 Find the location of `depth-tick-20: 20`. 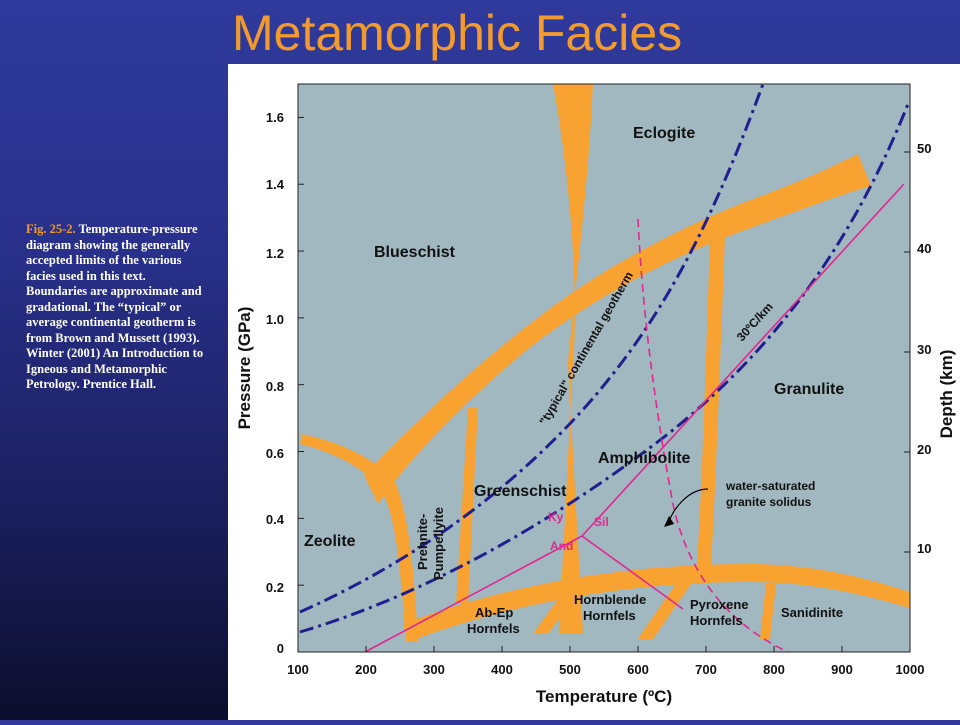

depth-tick-20: 20 is located at coordinates (924, 449).